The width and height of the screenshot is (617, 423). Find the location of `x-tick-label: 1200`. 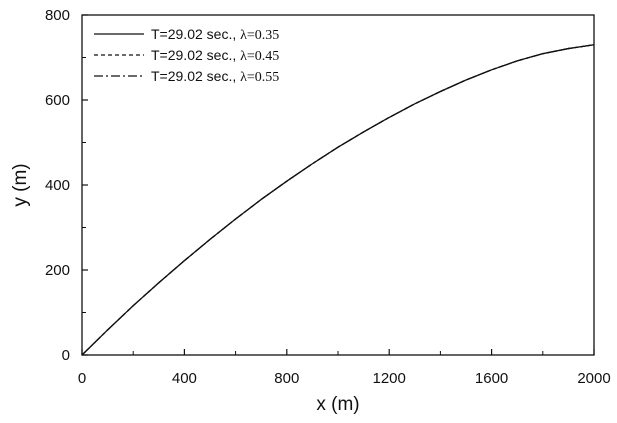

x-tick-label: 1200 is located at coordinates (389, 378).